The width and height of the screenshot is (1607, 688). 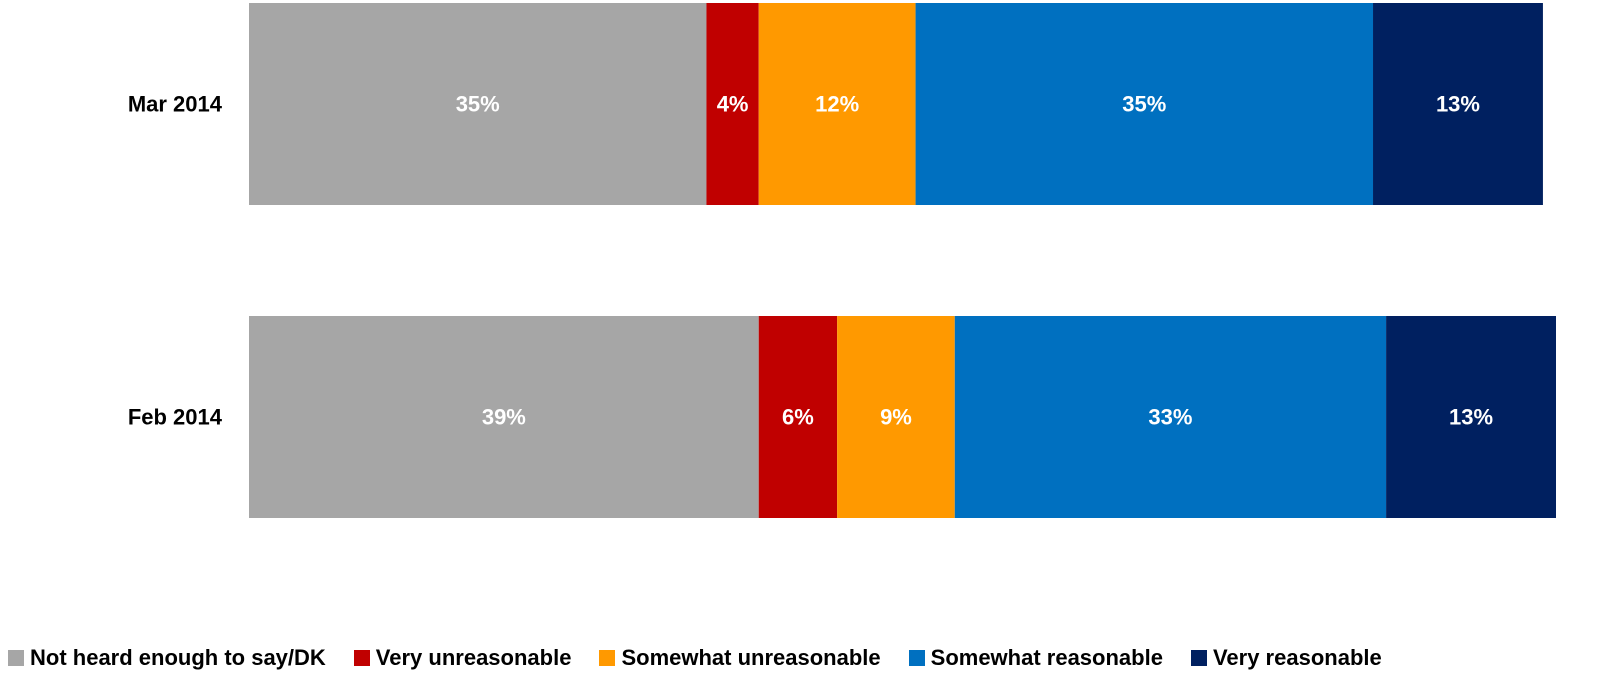 What do you see at coordinates (175, 417) in the screenshot?
I see `category-label: Feb 2014` at bounding box center [175, 417].